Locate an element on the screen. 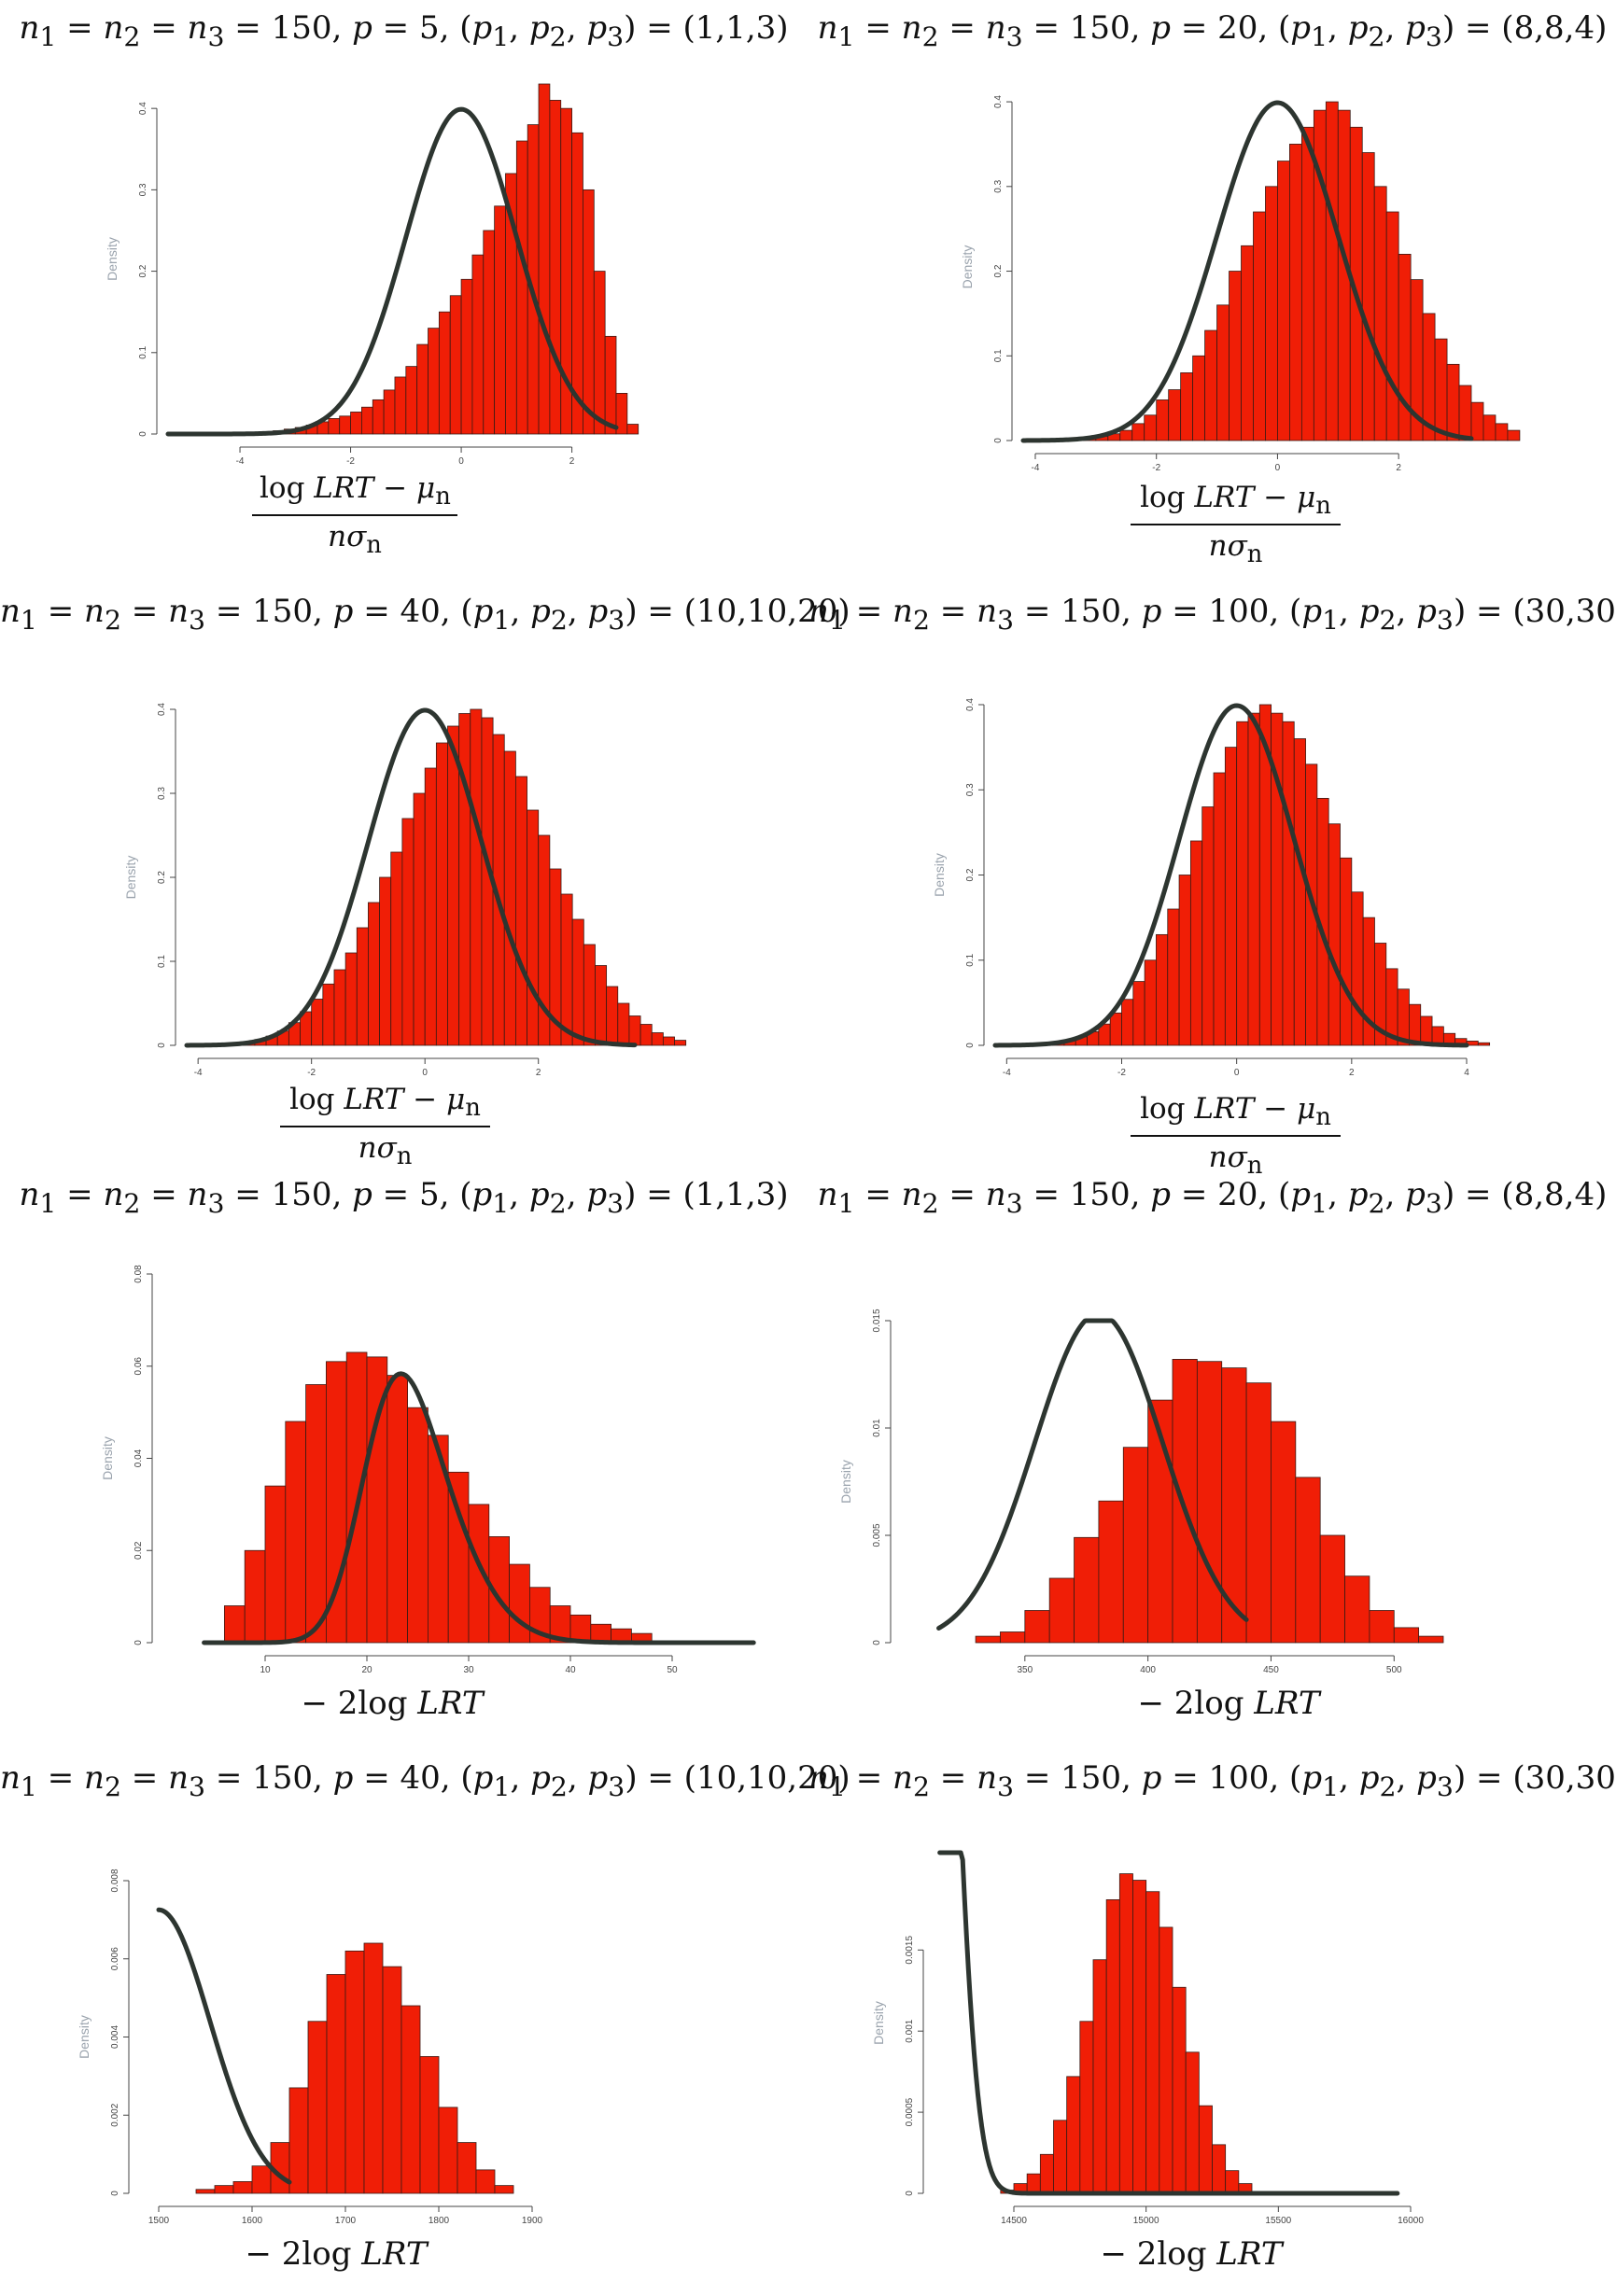 This screenshot has width=1616, height=2296. x-tick-label: 1800 is located at coordinates (439, 2221).